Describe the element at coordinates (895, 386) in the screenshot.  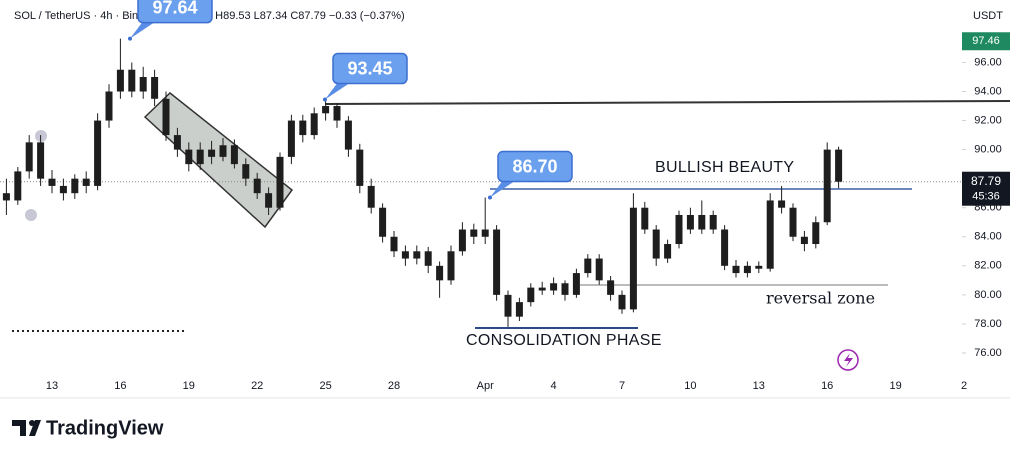
I see `x-tick-label: 19` at that location.